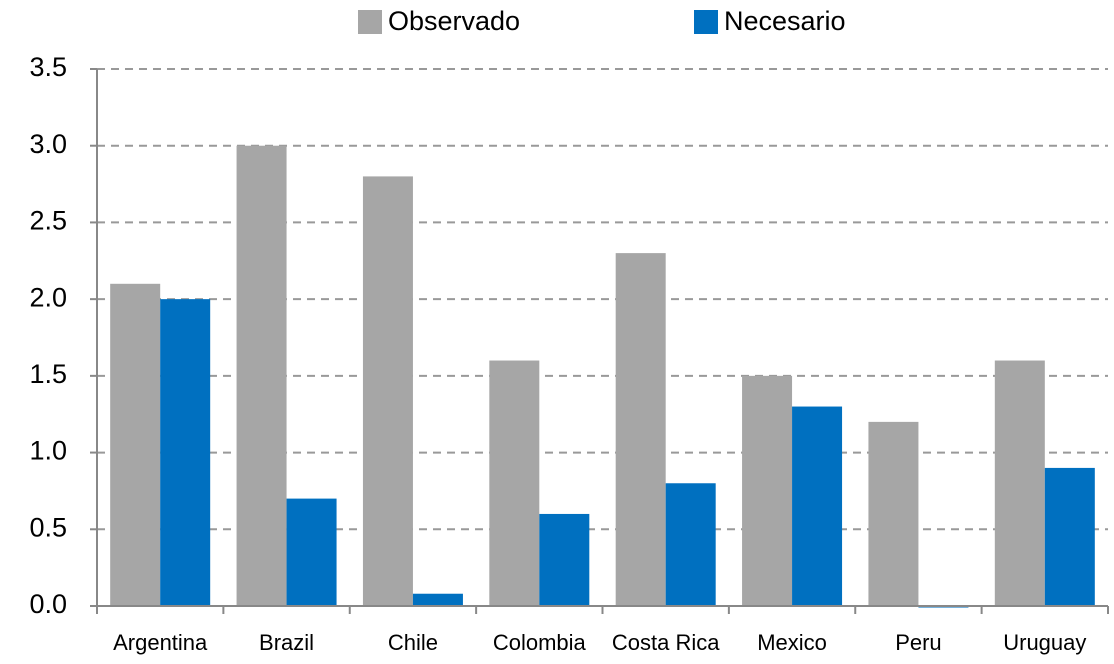 The height and width of the screenshot is (664, 1114). What do you see at coordinates (286, 642) in the screenshot?
I see `x-tick-label: Brazil` at bounding box center [286, 642].